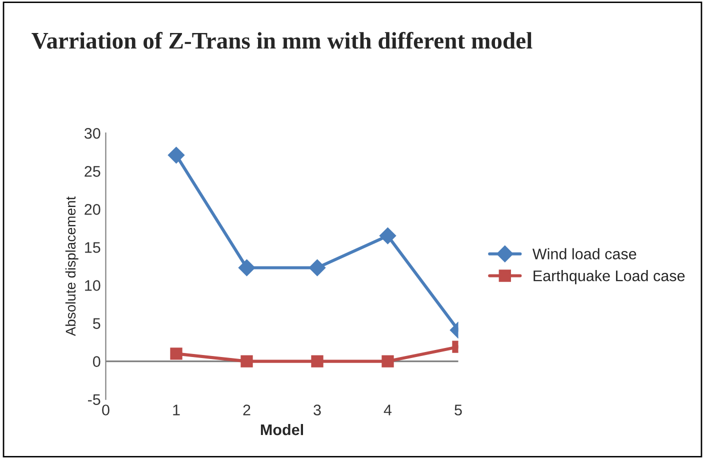  Describe the element at coordinates (94, 400) in the screenshot. I see `y-tick-label: -5` at that location.